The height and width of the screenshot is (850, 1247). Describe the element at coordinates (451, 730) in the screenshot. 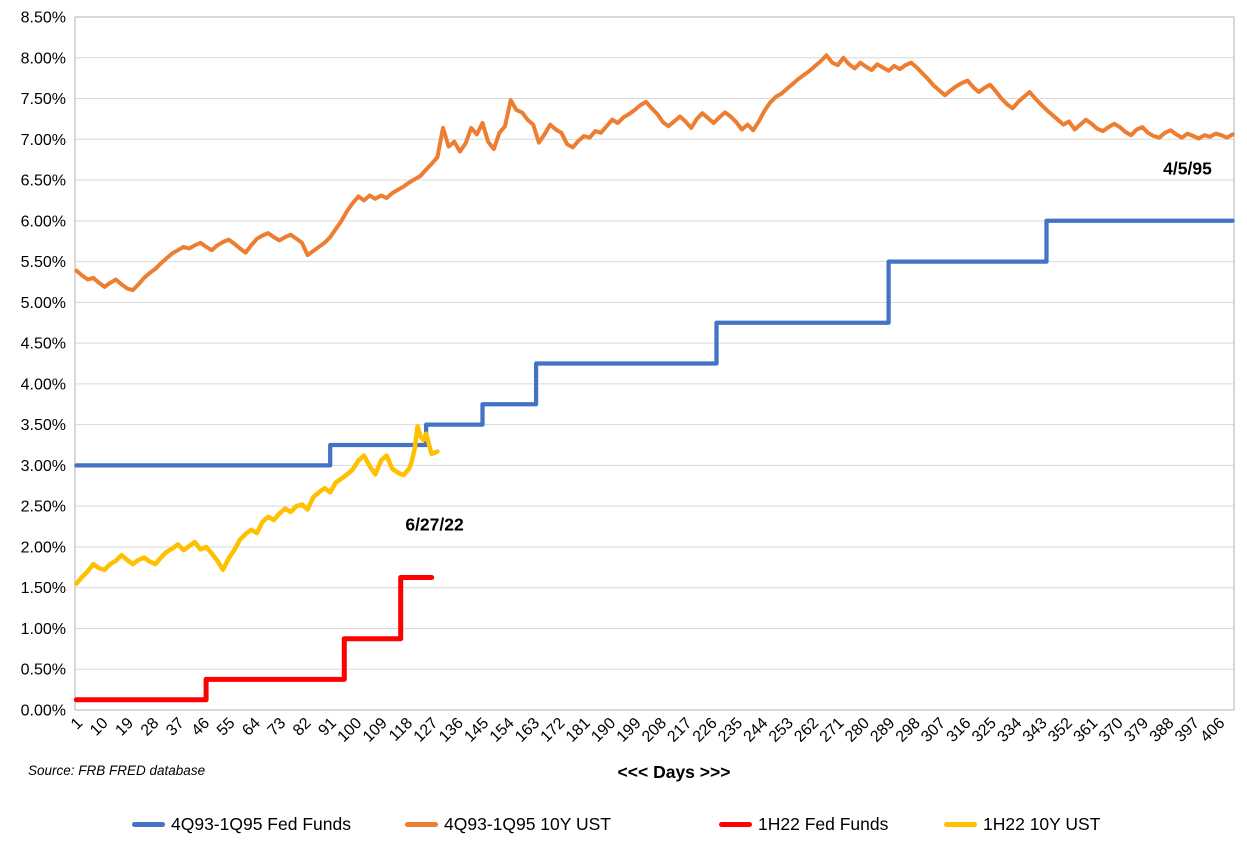

I see `x-tick-label: 136` at that location.